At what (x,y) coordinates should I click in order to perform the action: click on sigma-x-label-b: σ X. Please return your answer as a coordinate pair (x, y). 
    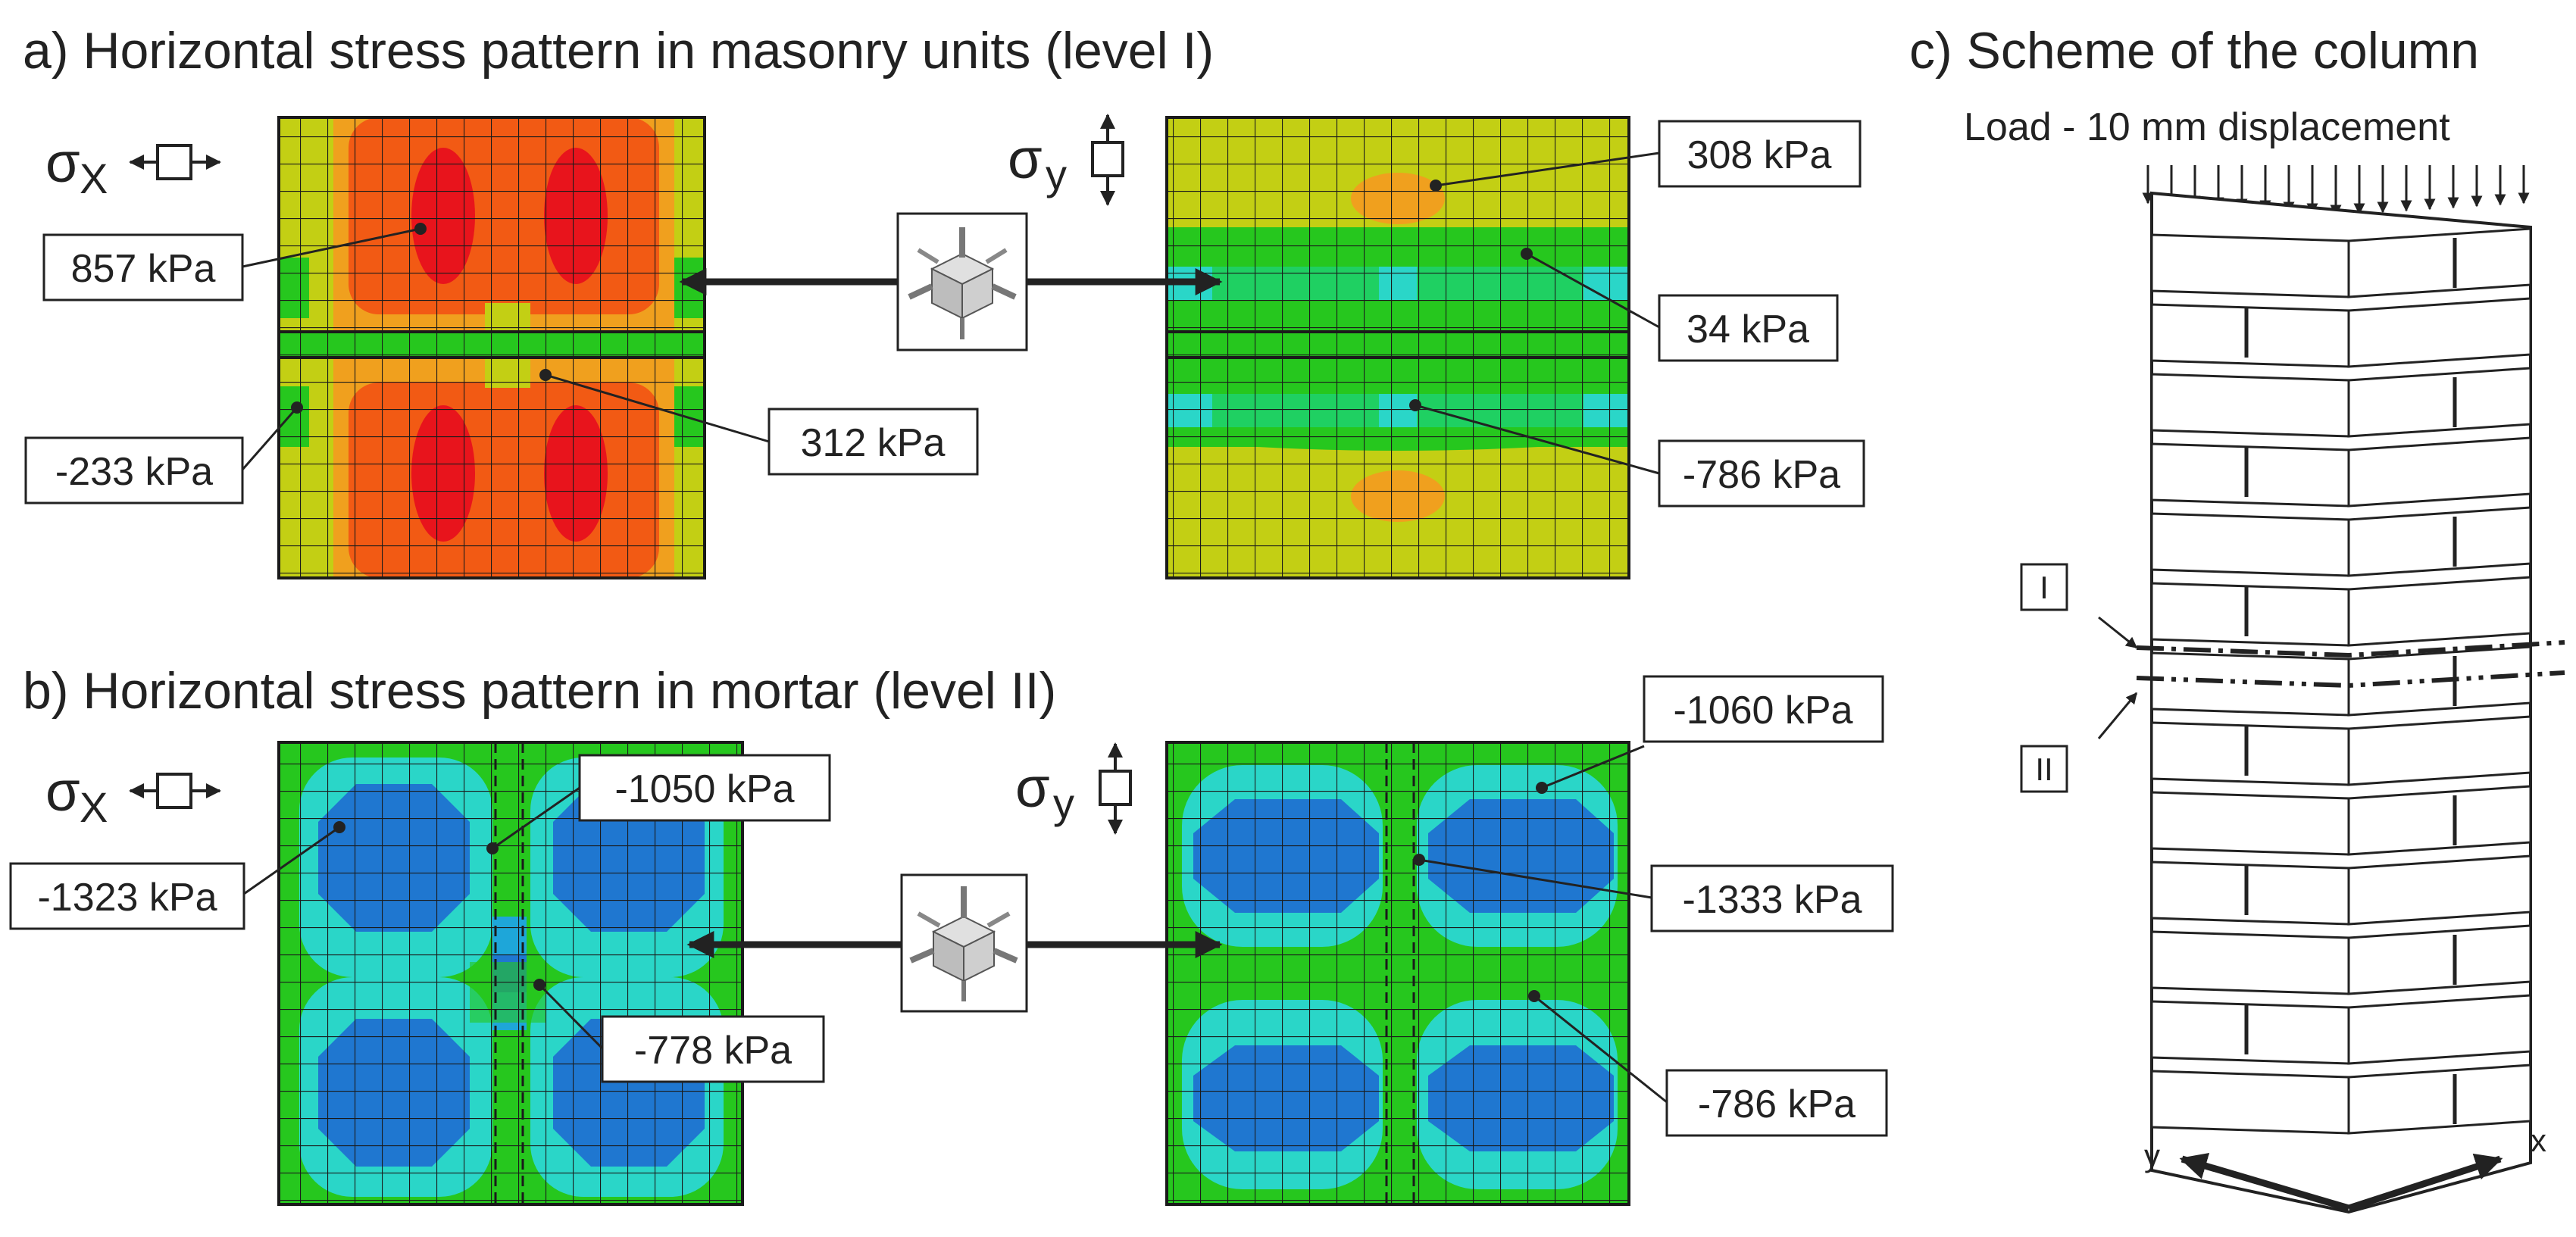
    Looking at the image, I should click on (76, 795).